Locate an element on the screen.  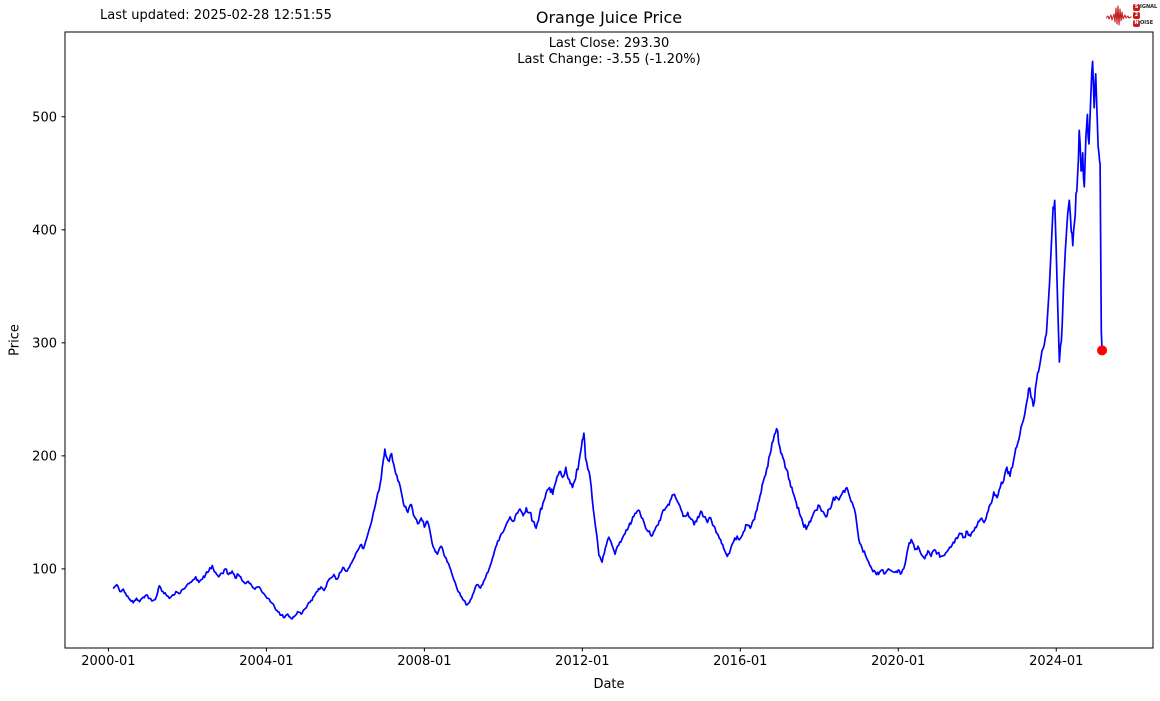
y-axis-label: Price is located at coordinates (15, 340).